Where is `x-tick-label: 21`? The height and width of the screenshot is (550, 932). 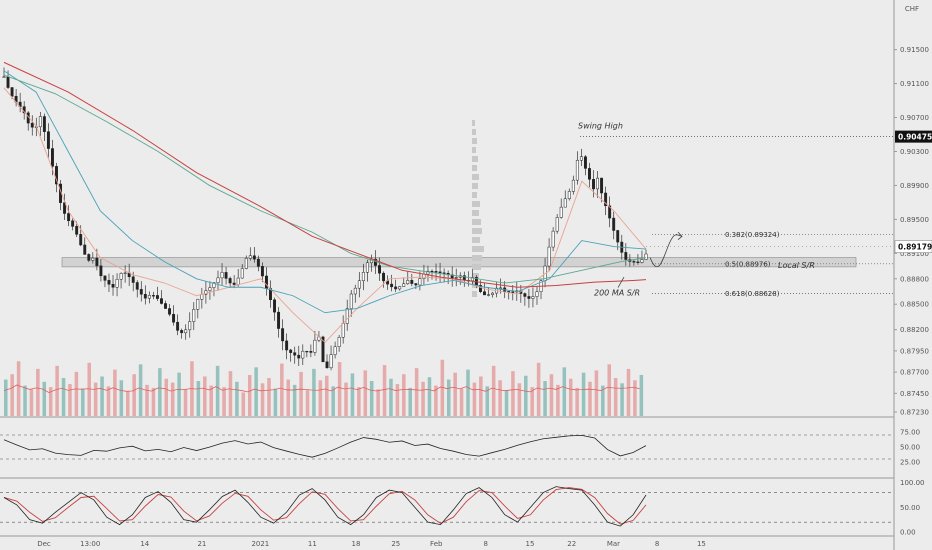
x-tick-label: 21 is located at coordinates (201, 544).